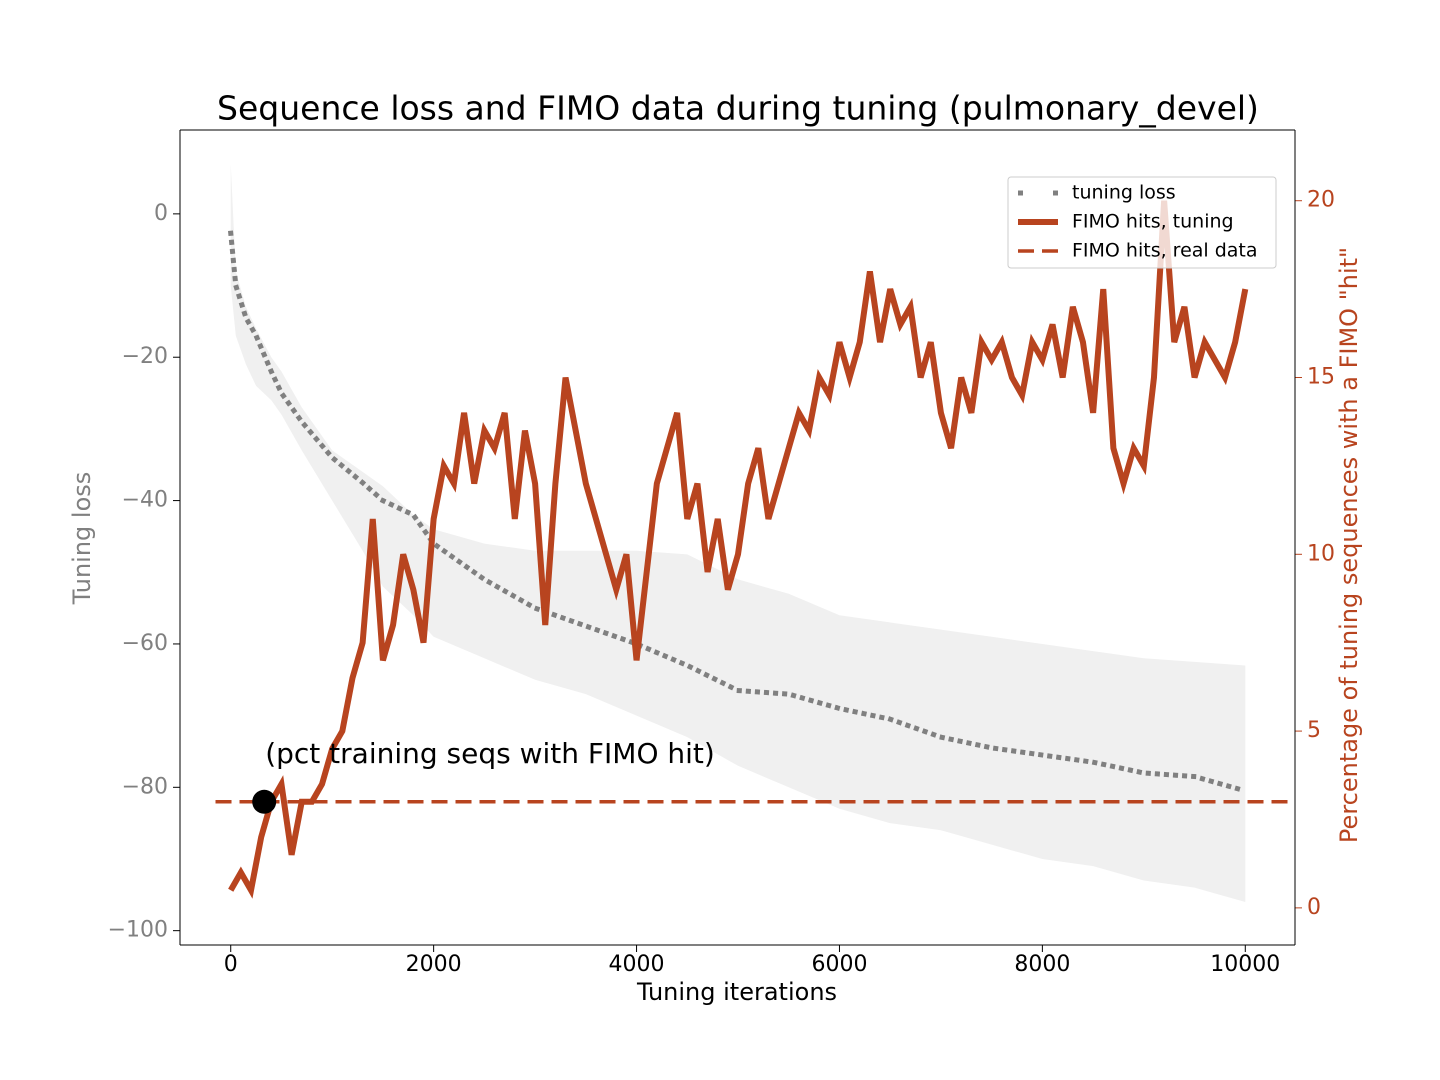 The width and height of the screenshot is (1440, 1080). Describe the element at coordinates (138, 930) in the screenshot. I see `y-tick-label: −100` at that location.